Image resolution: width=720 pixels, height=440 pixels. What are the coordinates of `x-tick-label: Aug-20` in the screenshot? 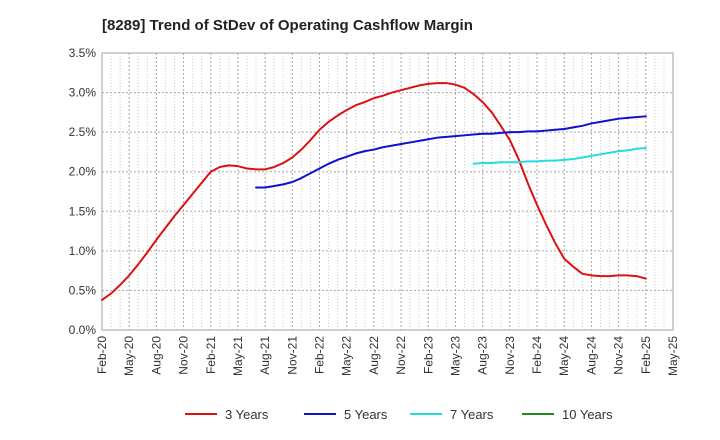 It's located at (156, 355).